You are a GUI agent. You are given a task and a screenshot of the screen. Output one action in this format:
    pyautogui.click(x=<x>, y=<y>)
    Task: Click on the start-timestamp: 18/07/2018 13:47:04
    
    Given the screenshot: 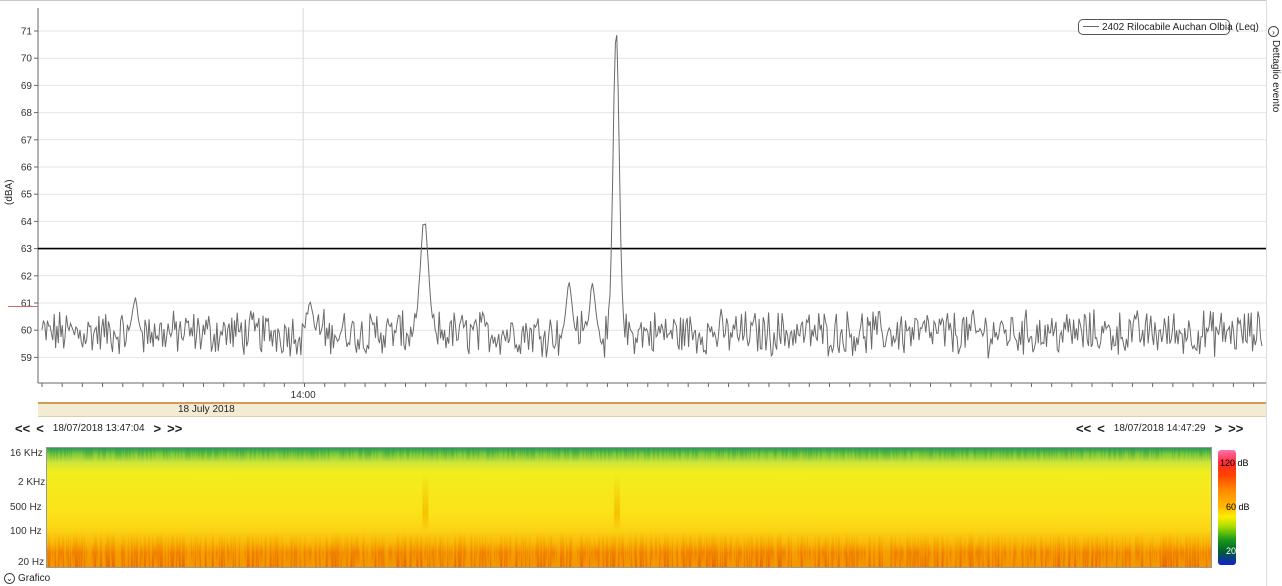 What is the action you would take?
    pyautogui.click(x=98, y=428)
    